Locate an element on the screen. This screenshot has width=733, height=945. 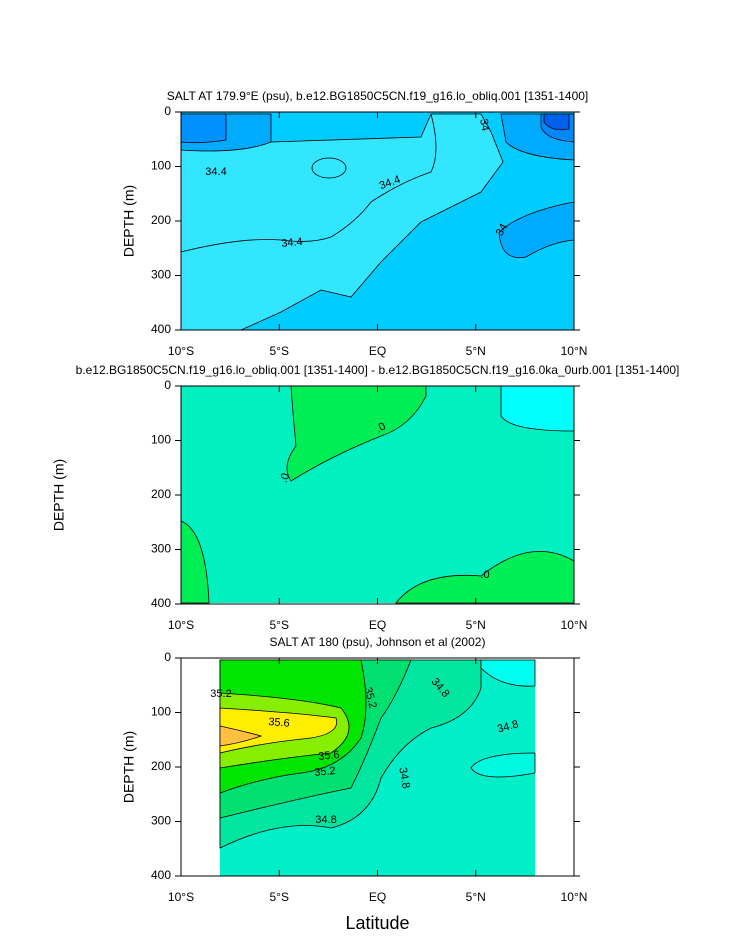
chart-title: SALT AT 180 (psu), Johnson et al (2002) is located at coordinates (378, 642).